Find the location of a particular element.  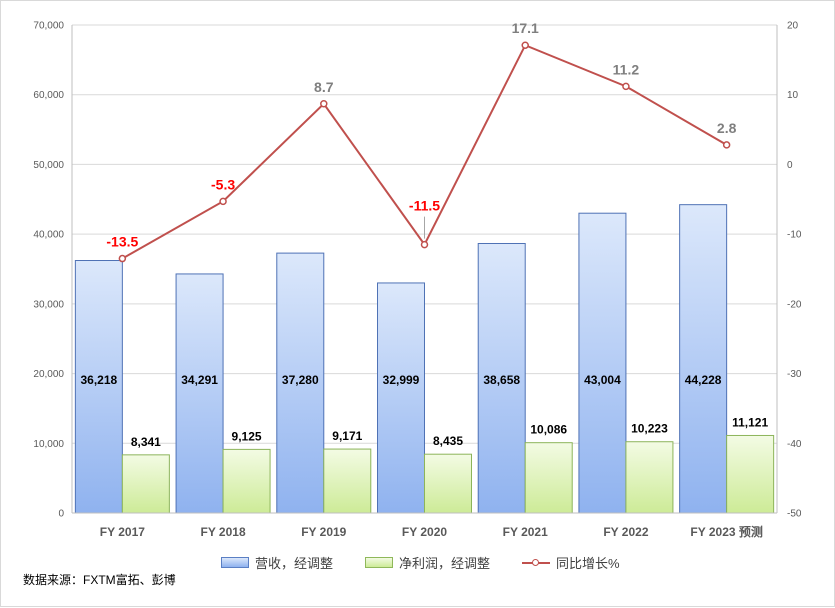

point-label-yoy-growth: 17.1 is located at coordinates (525, 28).